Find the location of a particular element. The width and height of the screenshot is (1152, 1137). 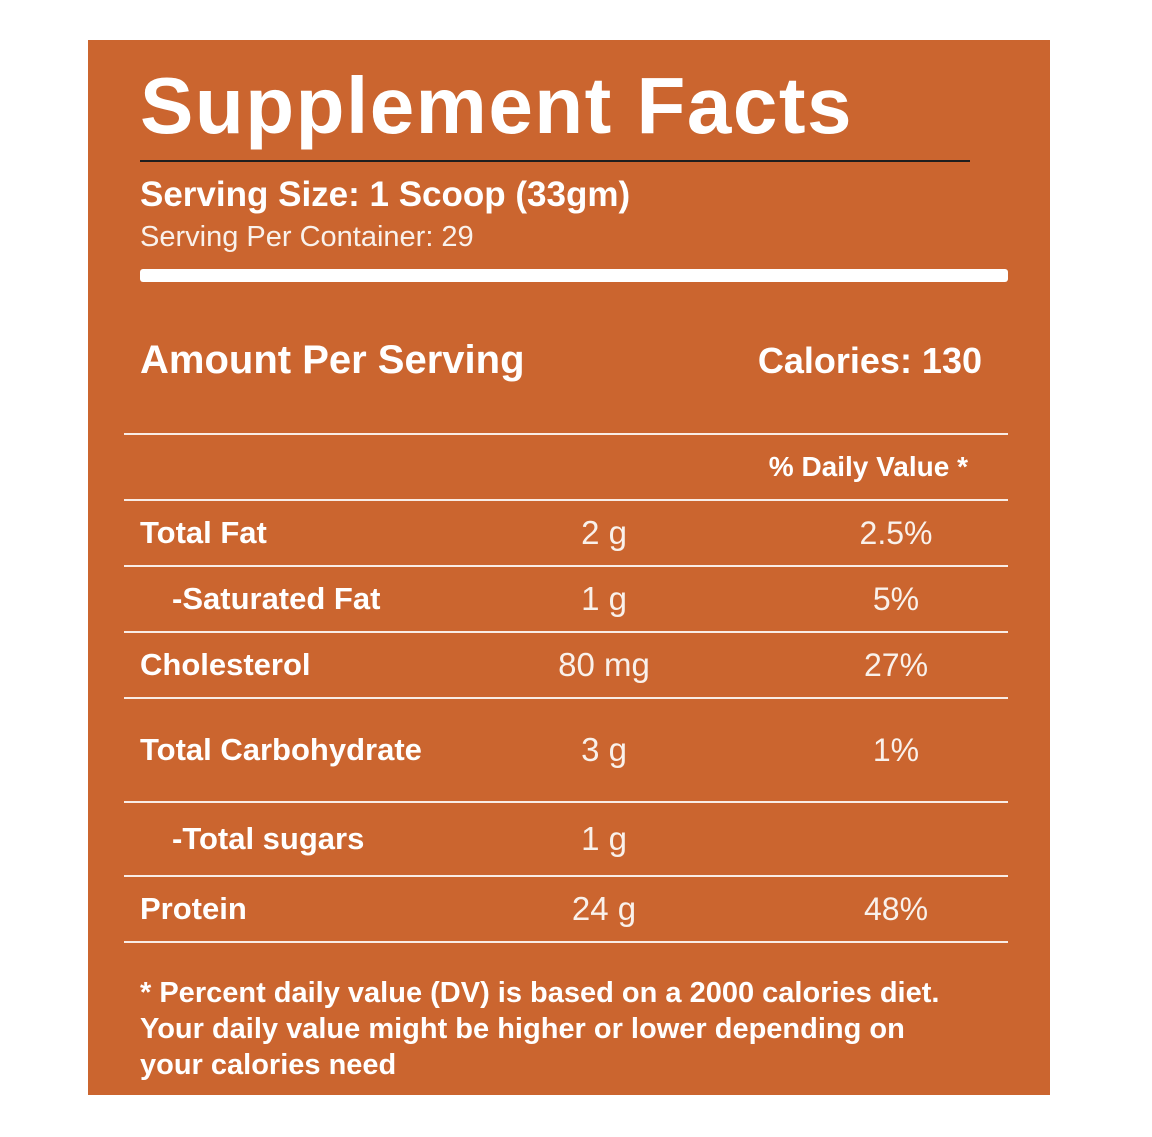

nutrient-name: Total Fat is located at coordinates (203, 533).